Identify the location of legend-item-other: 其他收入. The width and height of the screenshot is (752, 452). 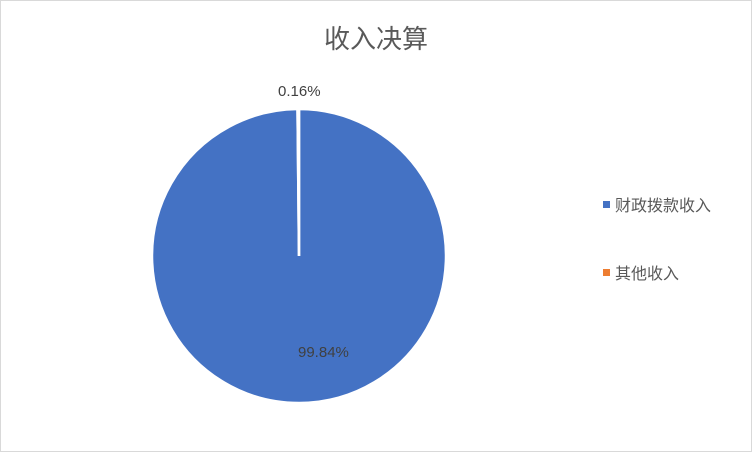
(641, 272).